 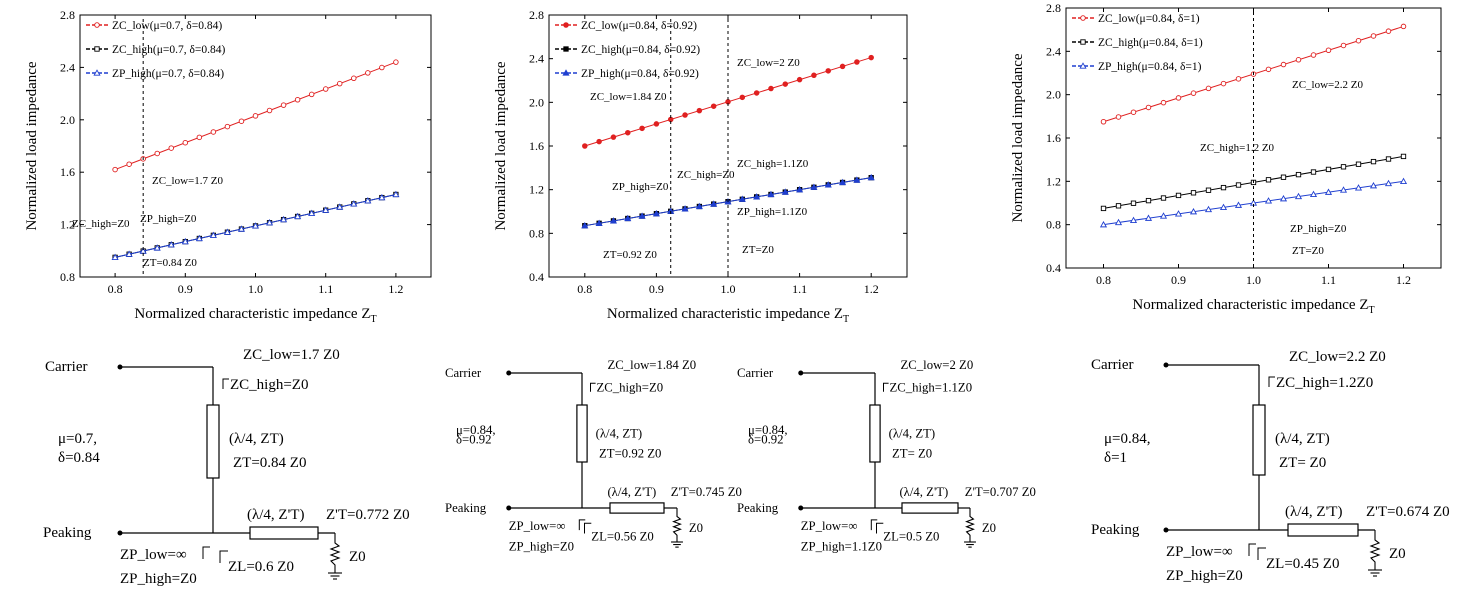 I want to click on zc-low-label: ZC_low=1.7 Z0, so click(x=291, y=355).